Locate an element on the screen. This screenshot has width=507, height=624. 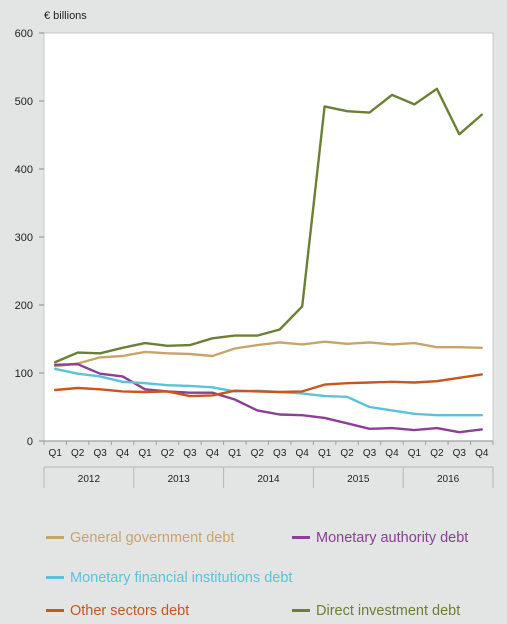
y-tick-label: 200 is located at coordinates (24, 306).